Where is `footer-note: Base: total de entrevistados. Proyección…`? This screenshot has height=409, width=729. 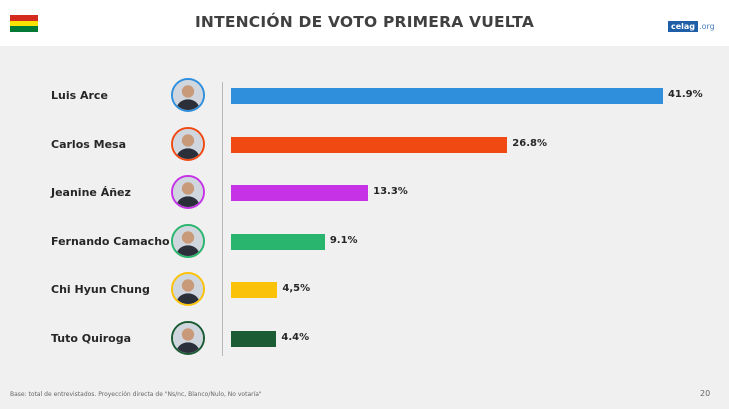 footer-note: Base: total de entrevistados. Proyección… is located at coordinates (136, 394).